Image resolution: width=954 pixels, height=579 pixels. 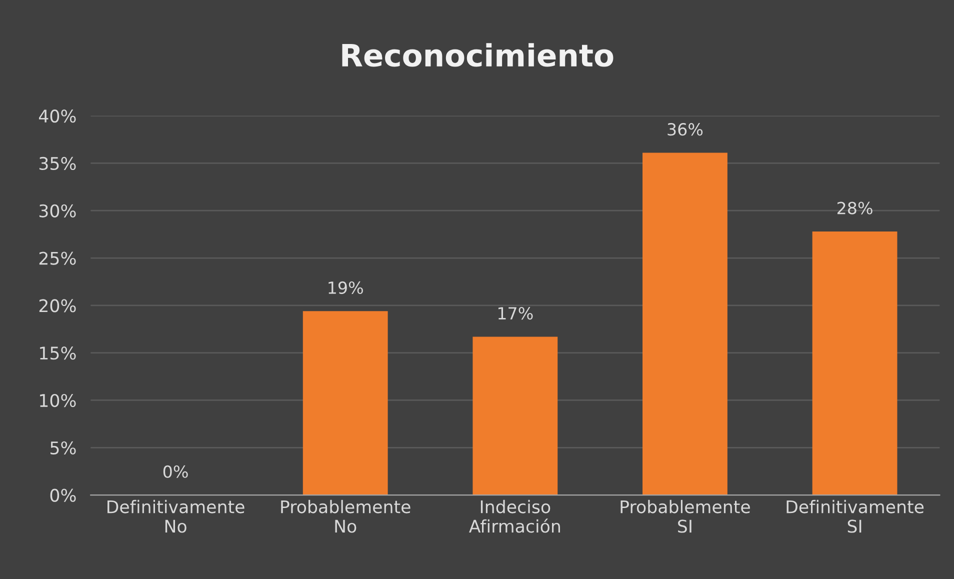 What do you see at coordinates (854, 208) in the screenshot?
I see `data-label: 28%` at bounding box center [854, 208].